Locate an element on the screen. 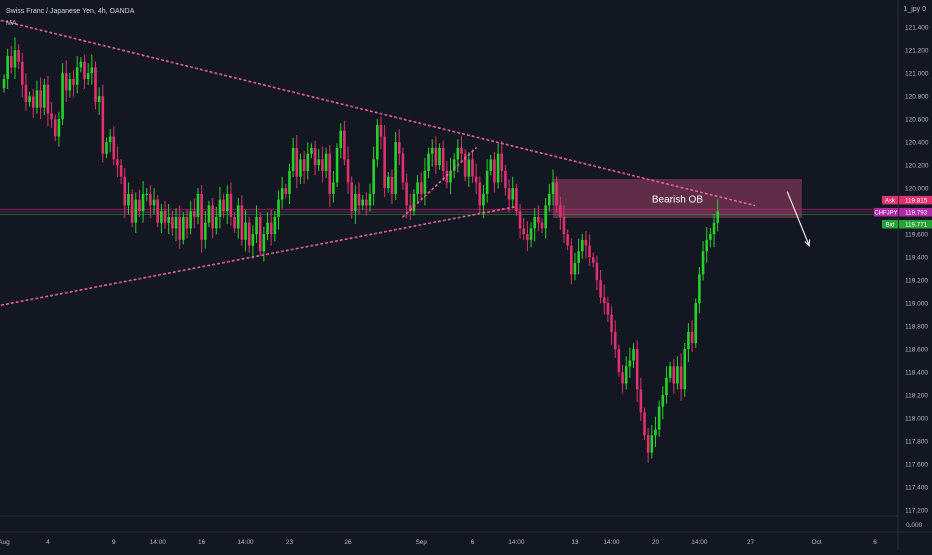 The height and width of the screenshot is (555, 932). price-tick-label: 120.600 is located at coordinates (917, 120).